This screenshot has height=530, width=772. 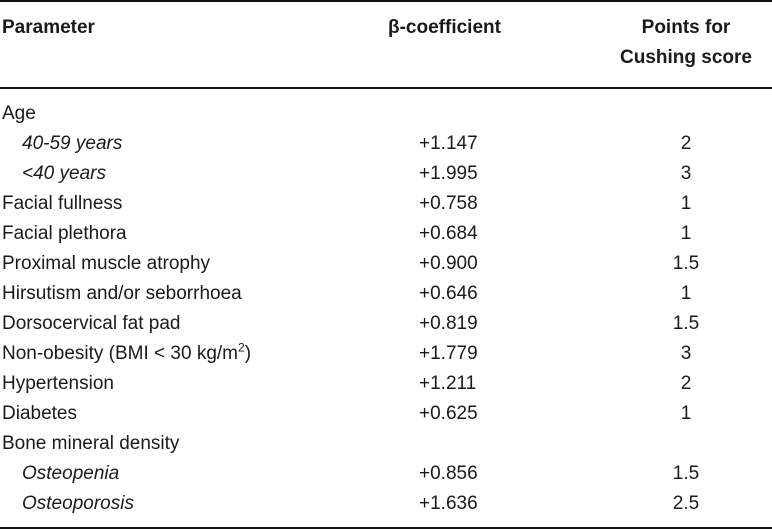 I want to click on cell-parameter: Osteopenia, so click(x=71, y=473).